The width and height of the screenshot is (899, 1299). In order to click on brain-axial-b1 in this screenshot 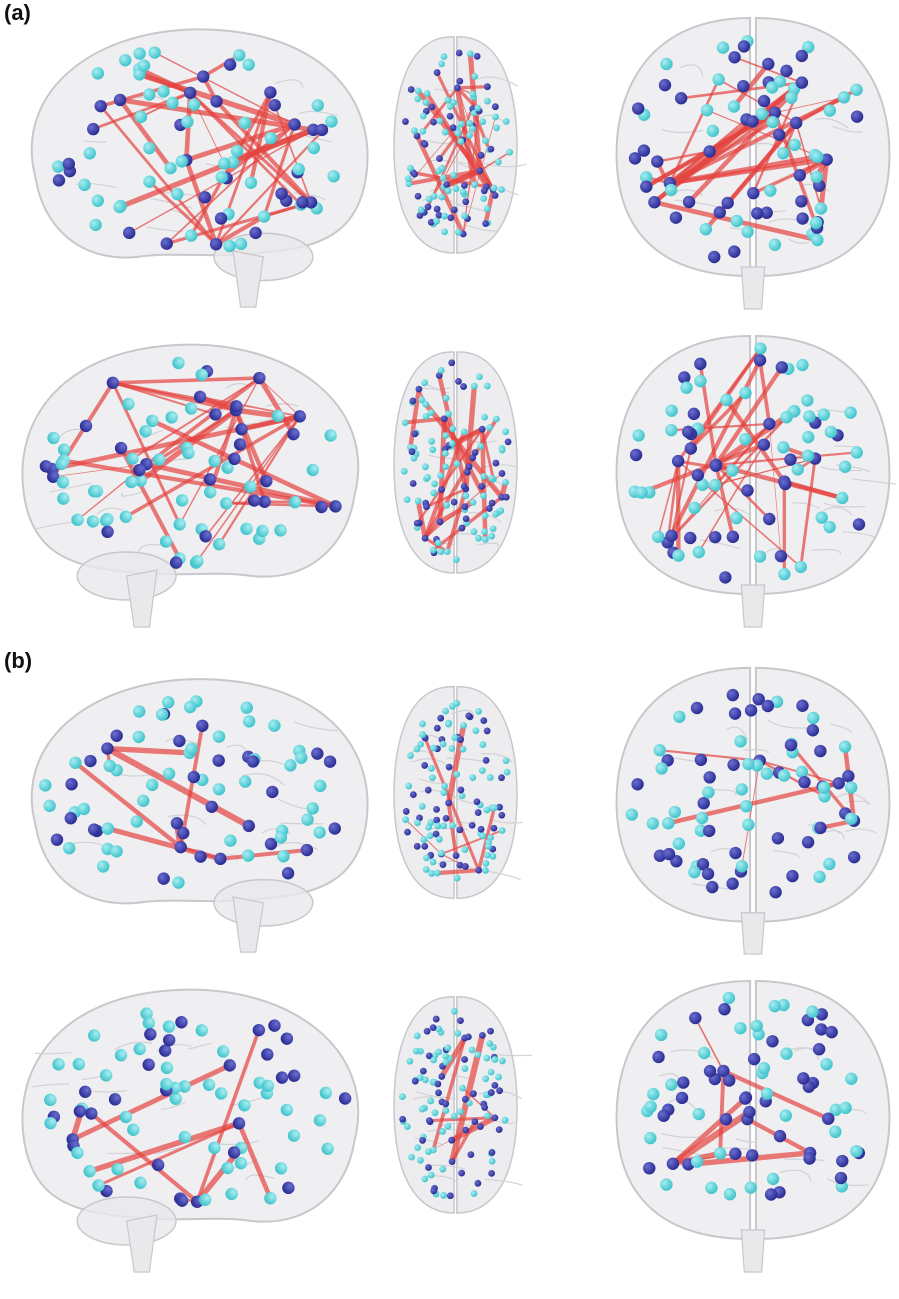, I will do `click(458, 792)`.